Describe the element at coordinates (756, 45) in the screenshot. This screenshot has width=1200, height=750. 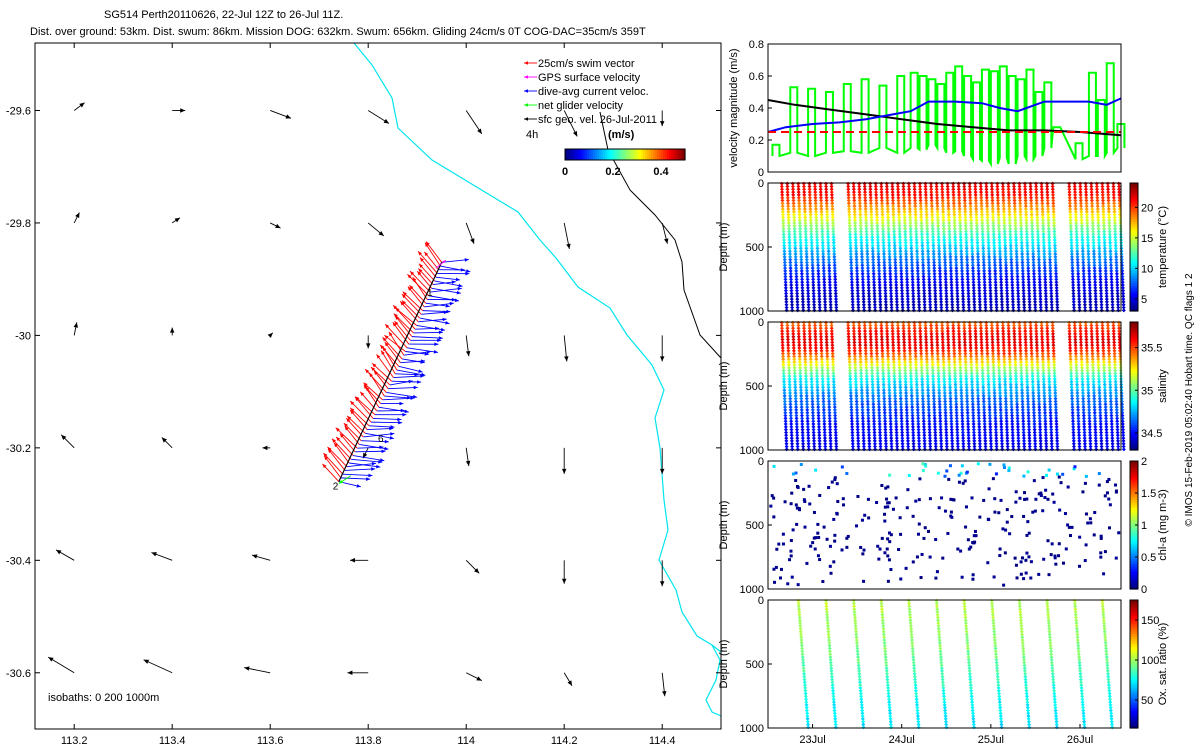
I see `velocity-ytick-label: 0.8` at that location.